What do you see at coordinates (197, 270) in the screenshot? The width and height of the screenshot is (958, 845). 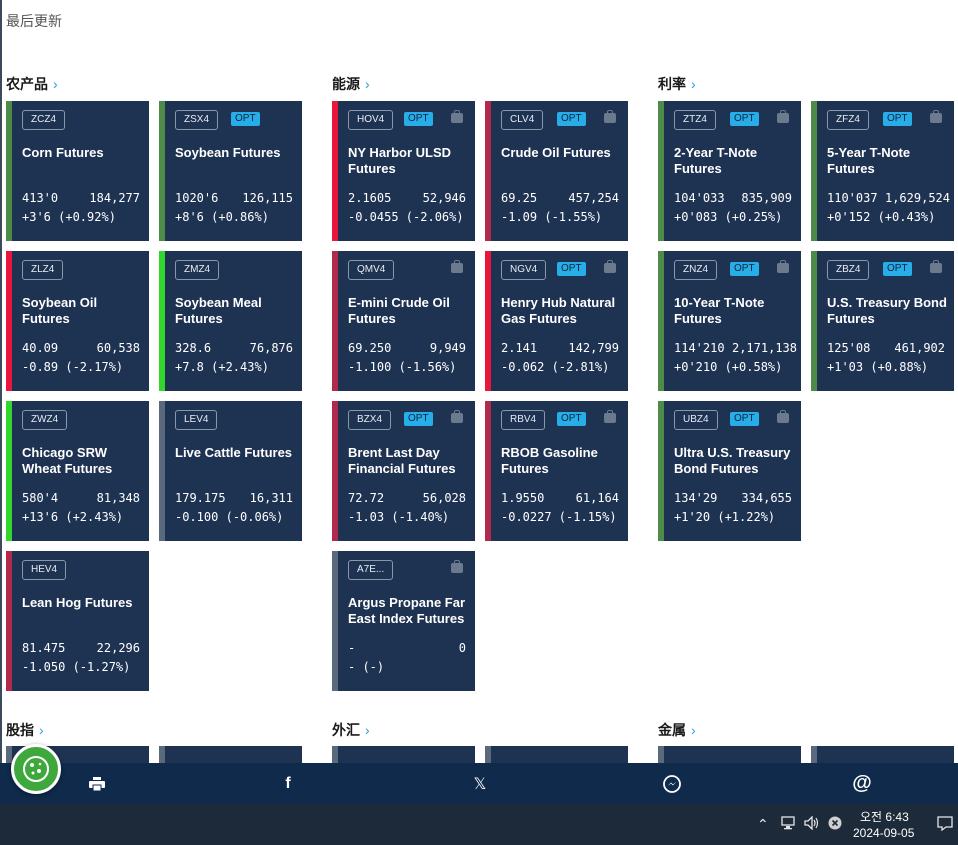 I see `contract-code: ZMZ4` at bounding box center [197, 270].